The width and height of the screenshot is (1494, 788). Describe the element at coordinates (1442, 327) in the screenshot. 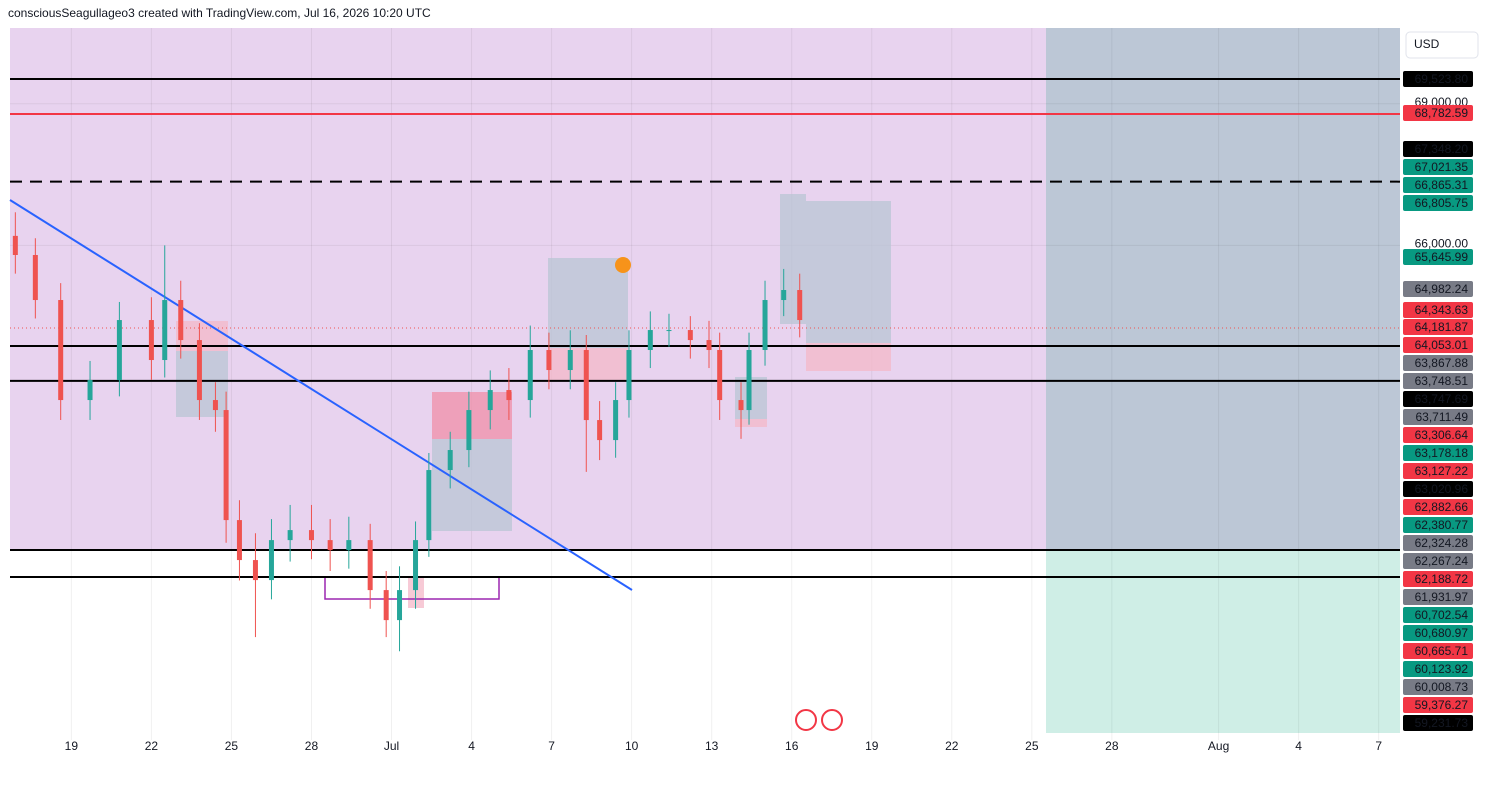

I see `price-label: 64,181.87` at that location.